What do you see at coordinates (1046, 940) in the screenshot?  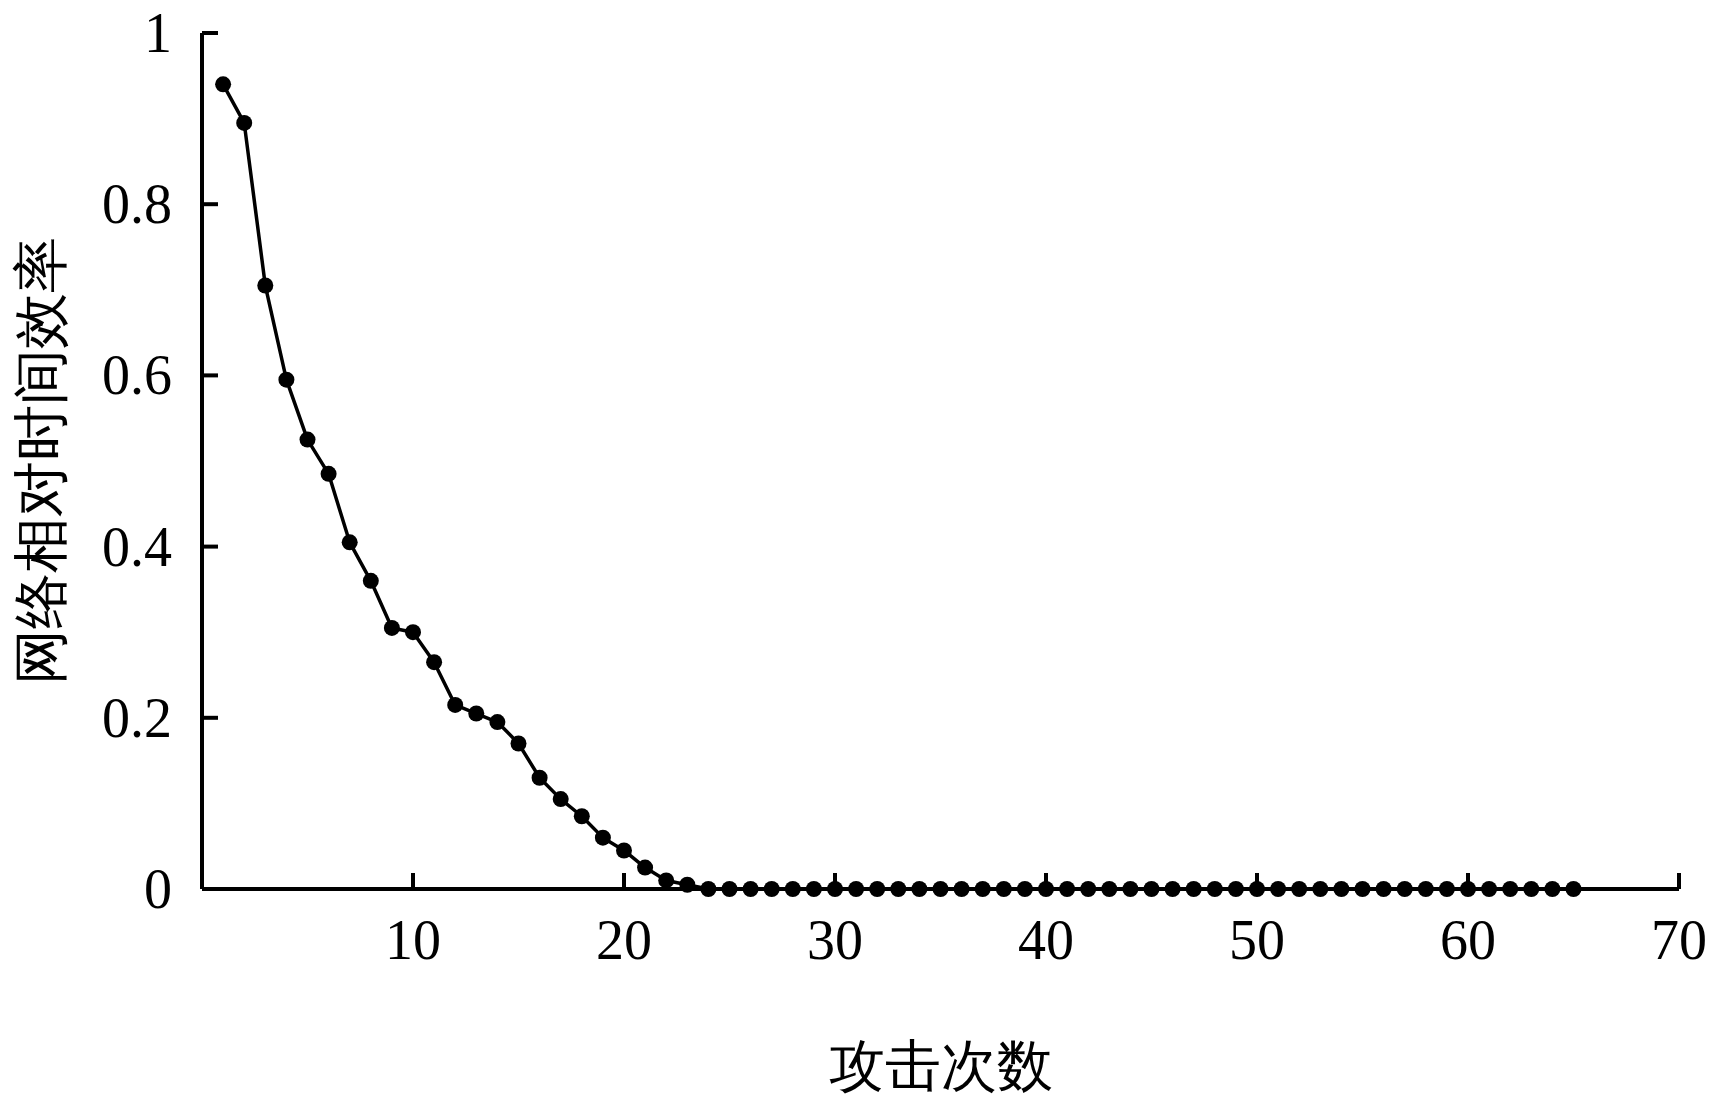 I see `x-tick-label: 40` at bounding box center [1046, 940].